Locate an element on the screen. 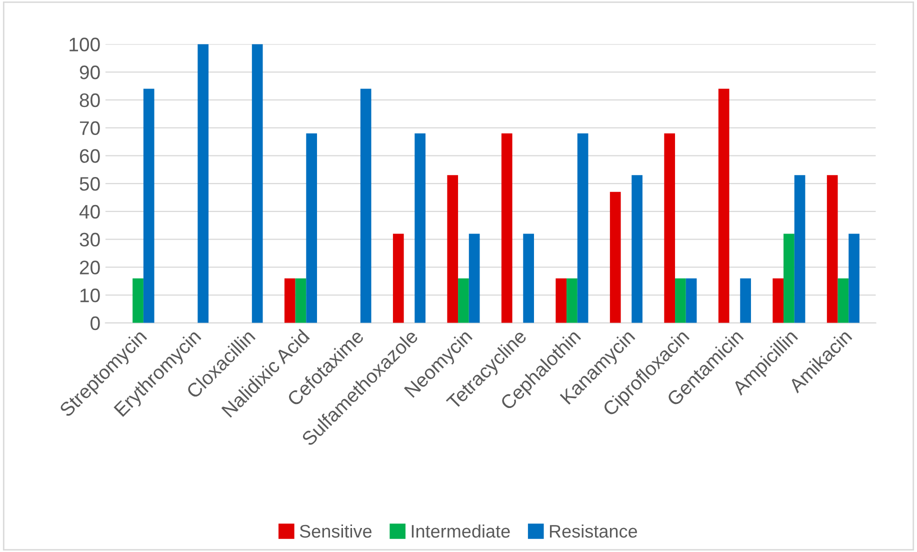 This screenshot has height=552, width=917. y-tick-label: 90 is located at coordinates (90, 73).